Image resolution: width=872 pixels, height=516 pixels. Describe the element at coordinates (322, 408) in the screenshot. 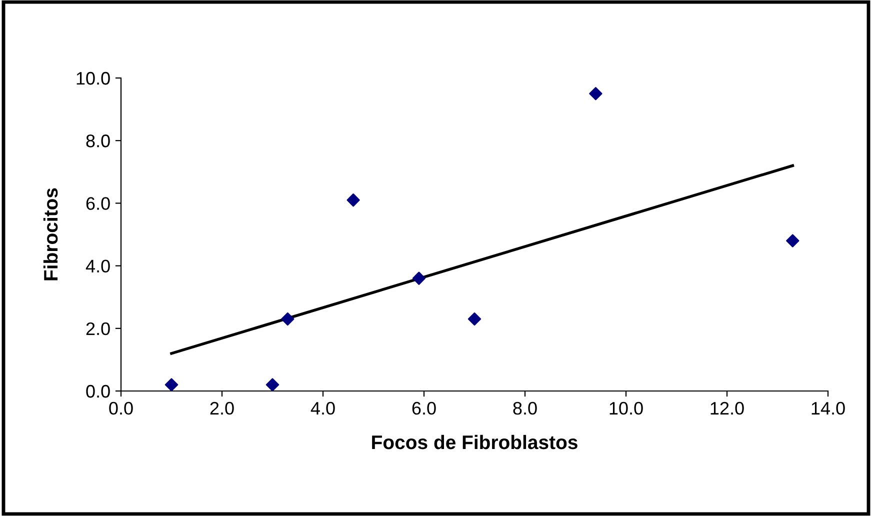

I see `x-tick-label: 4.0` at that location.